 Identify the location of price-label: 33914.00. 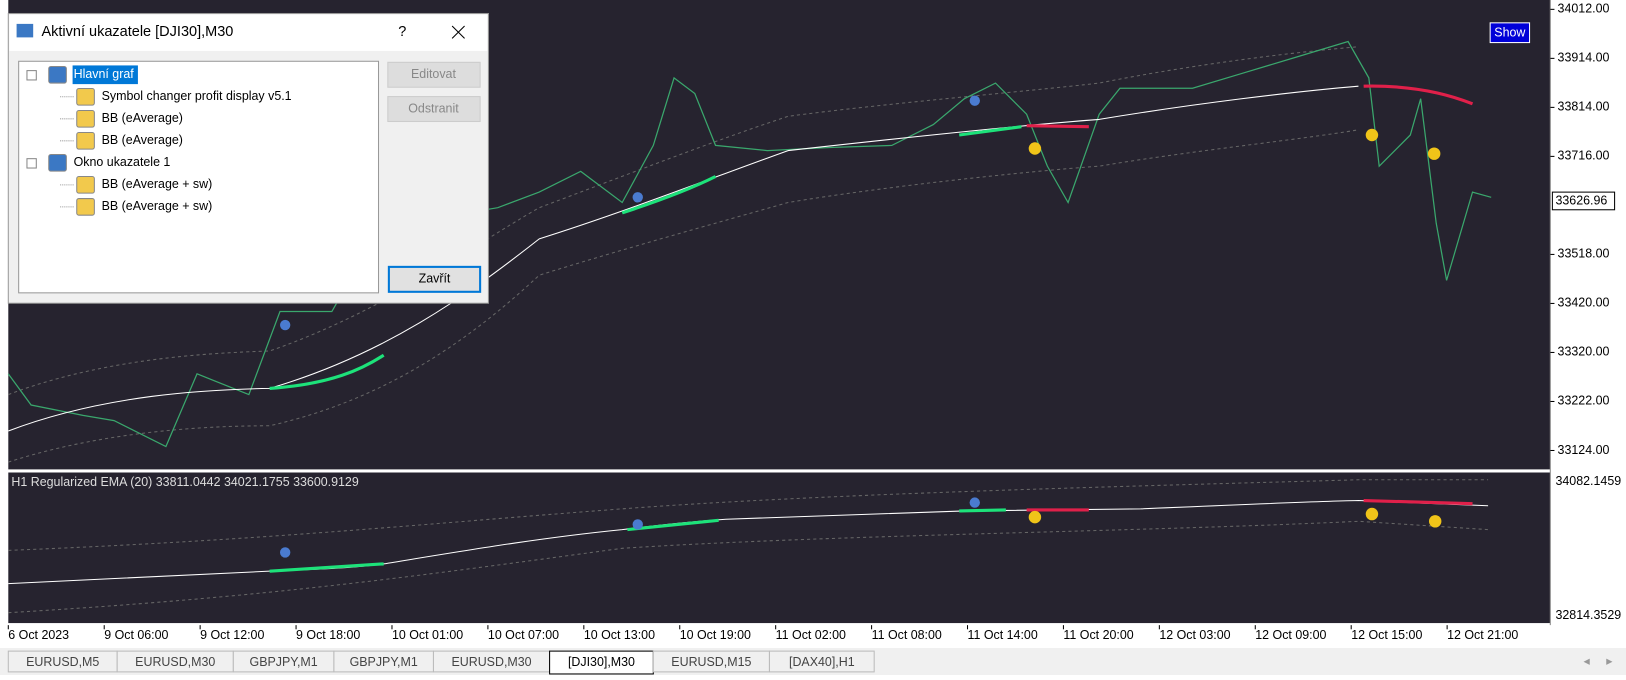
(1584, 58).